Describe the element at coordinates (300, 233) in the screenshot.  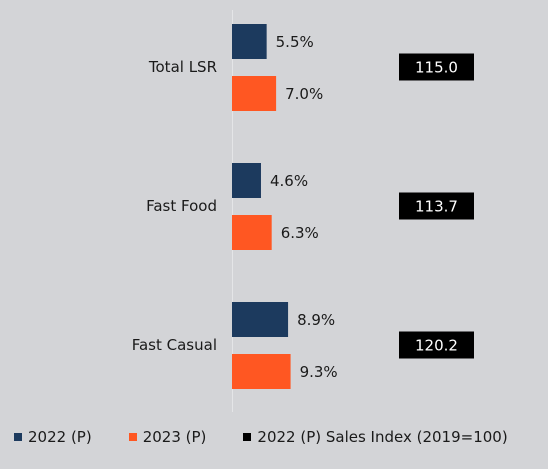
I see `data-label-fast-food-2023: 6.3%` at that location.